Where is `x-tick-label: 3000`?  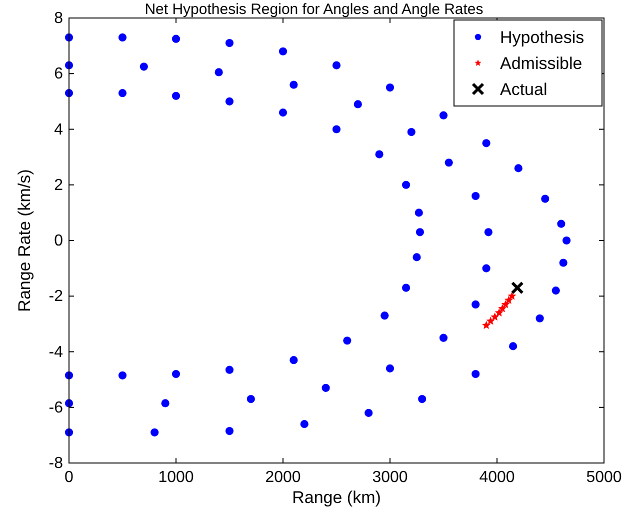 x-tick-label: 3000 is located at coordinates (390, 477).